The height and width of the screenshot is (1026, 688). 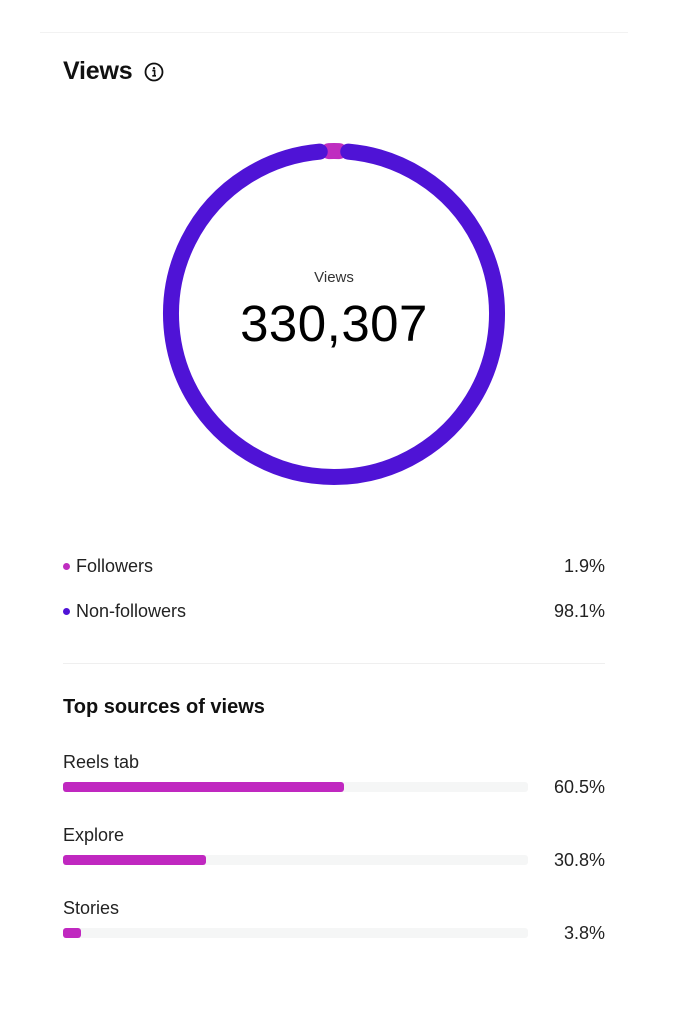 I want to click on source-value: 3.8%, so click(x=584, y=933).